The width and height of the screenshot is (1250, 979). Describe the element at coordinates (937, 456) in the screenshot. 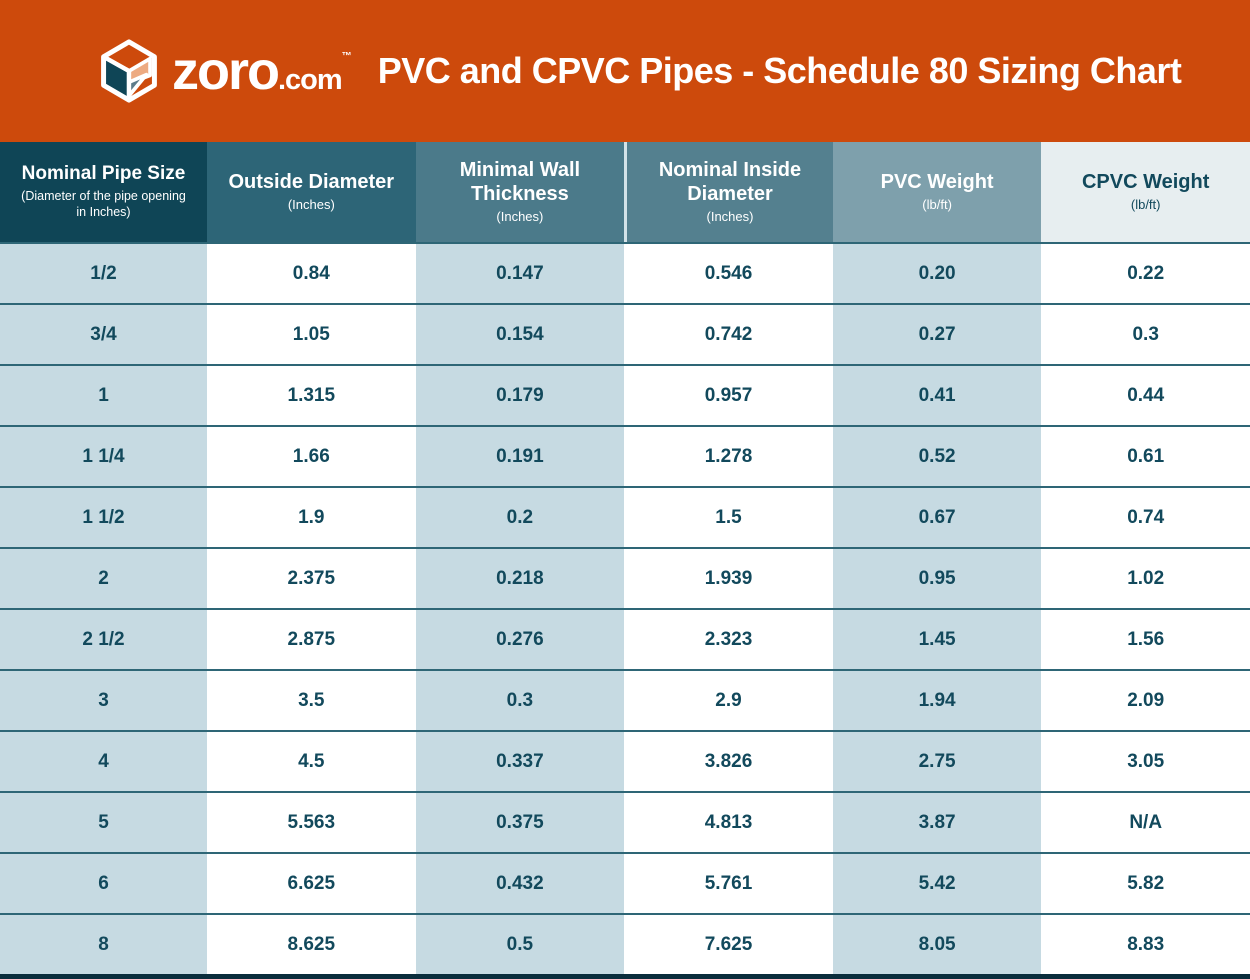

I see `cell: 0.52` at that location.